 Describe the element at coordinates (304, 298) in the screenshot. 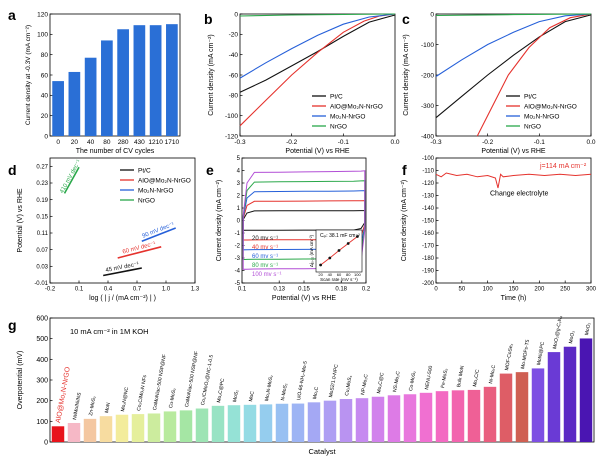

I see `panel-e-x-axis-label: Potential (V) vs RHE` at that location.